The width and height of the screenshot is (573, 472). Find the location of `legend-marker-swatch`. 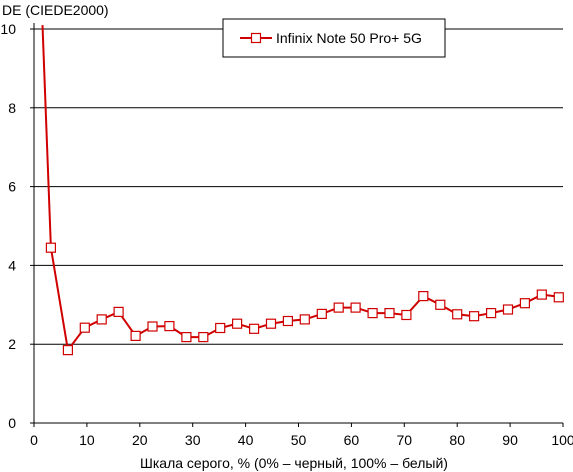

legend-marker-swatch is located at coordinates (256, 38).